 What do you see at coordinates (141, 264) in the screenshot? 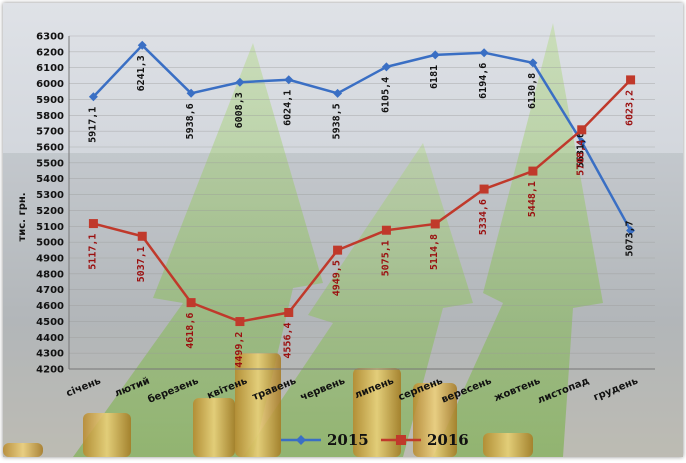
I see `data-label: 5037,1` at bounding box center [141, 264].